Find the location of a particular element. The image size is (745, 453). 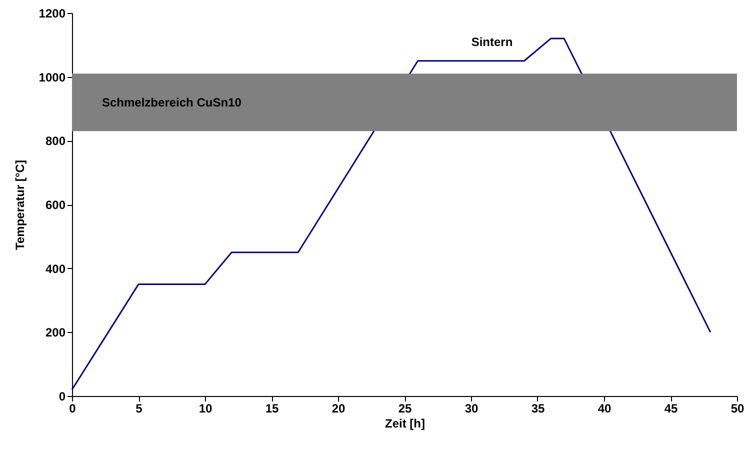

y-tick-label: 400 is located at coordinates (55, 269).